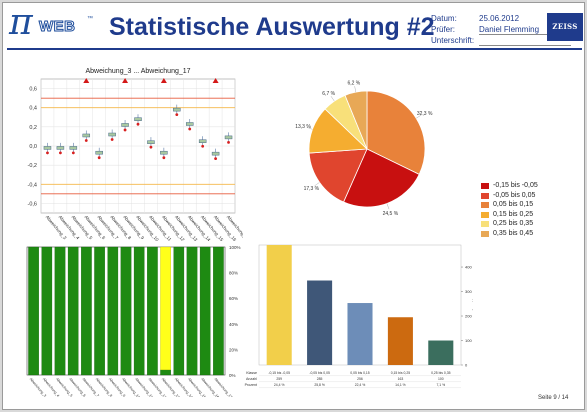 Image resolution: width=587 pixels, height=412 pixels. I want to click on signature-line, so click(525, 45).